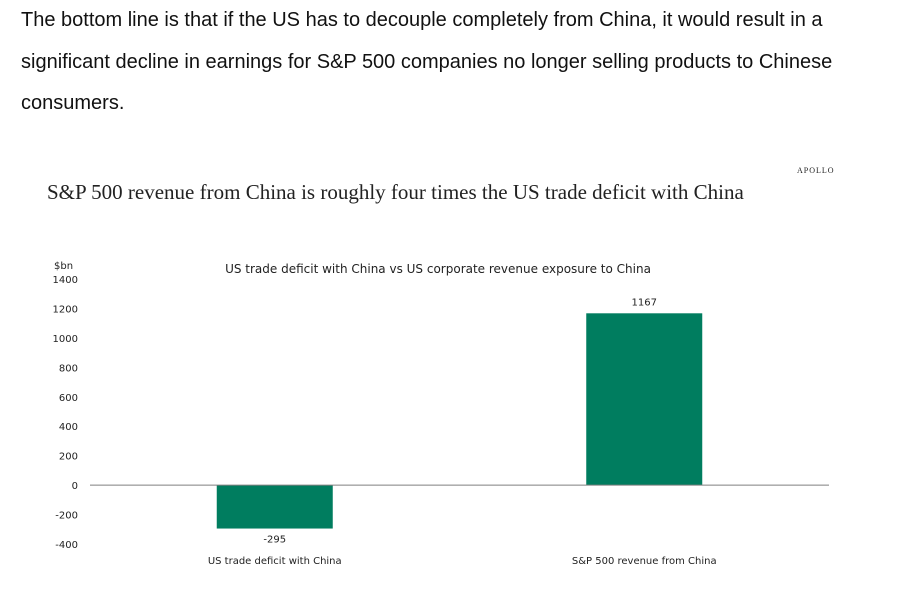  What do you see at coordinates (63, 266) in the screenshot?
I see `y-axis-label: $bn` at bounding box center [63, 266].